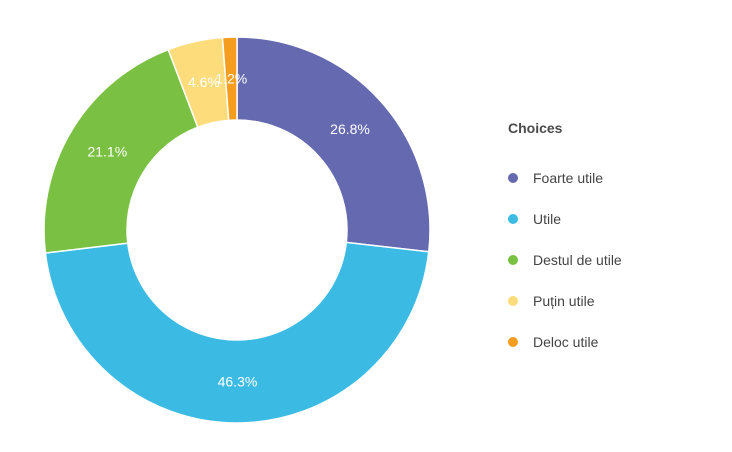 The height and width of the screenshot is (452, 732). I want to click on slice-destul-de-utile, so click(121, 151).